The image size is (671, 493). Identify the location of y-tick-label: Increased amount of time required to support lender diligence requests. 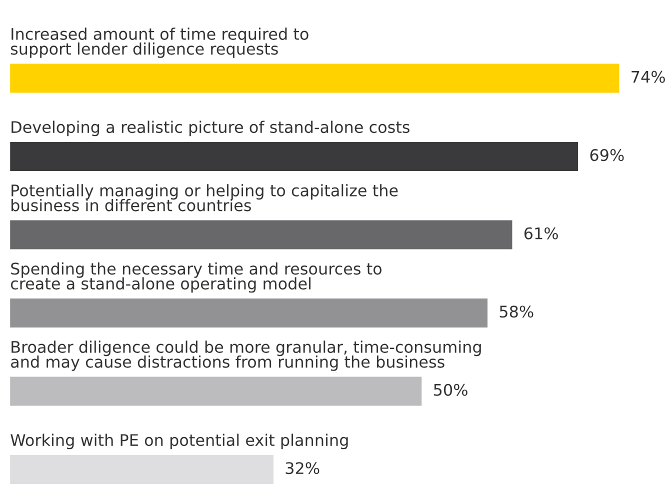
(159, 43).